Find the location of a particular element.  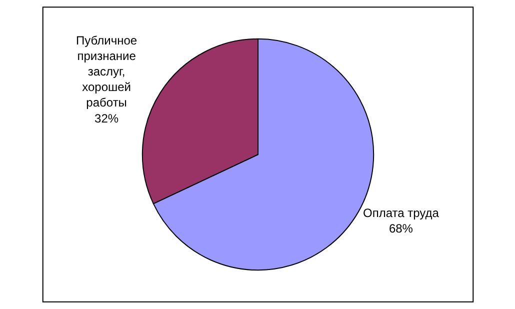

slice-label: Оплата труда is located at coordinates (401, 213).